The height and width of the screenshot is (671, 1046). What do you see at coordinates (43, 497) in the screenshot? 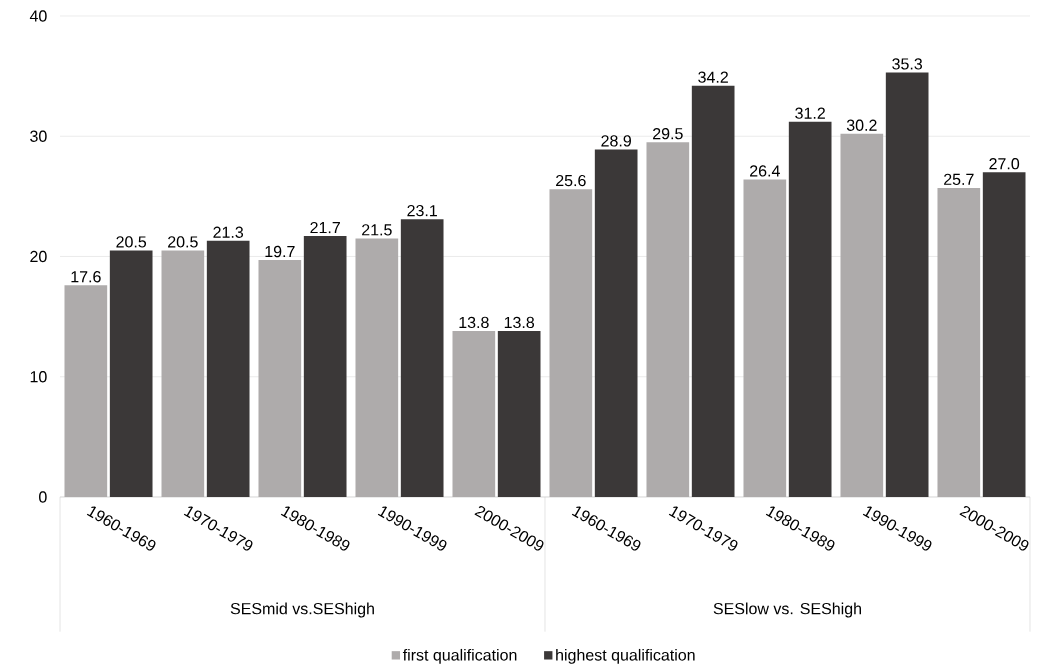
I see `y-tick-label: 0` at bounding box center [43, 497].